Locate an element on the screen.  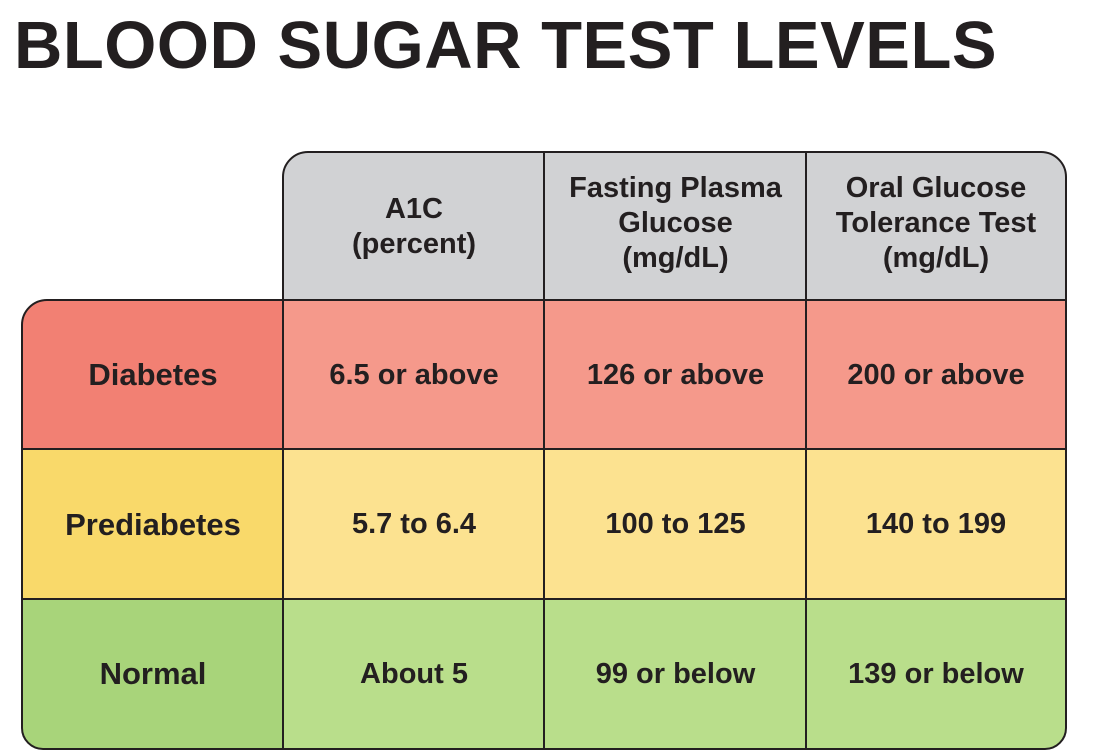
table-cell: 140 to 199 is located at coordinates (936, 524).